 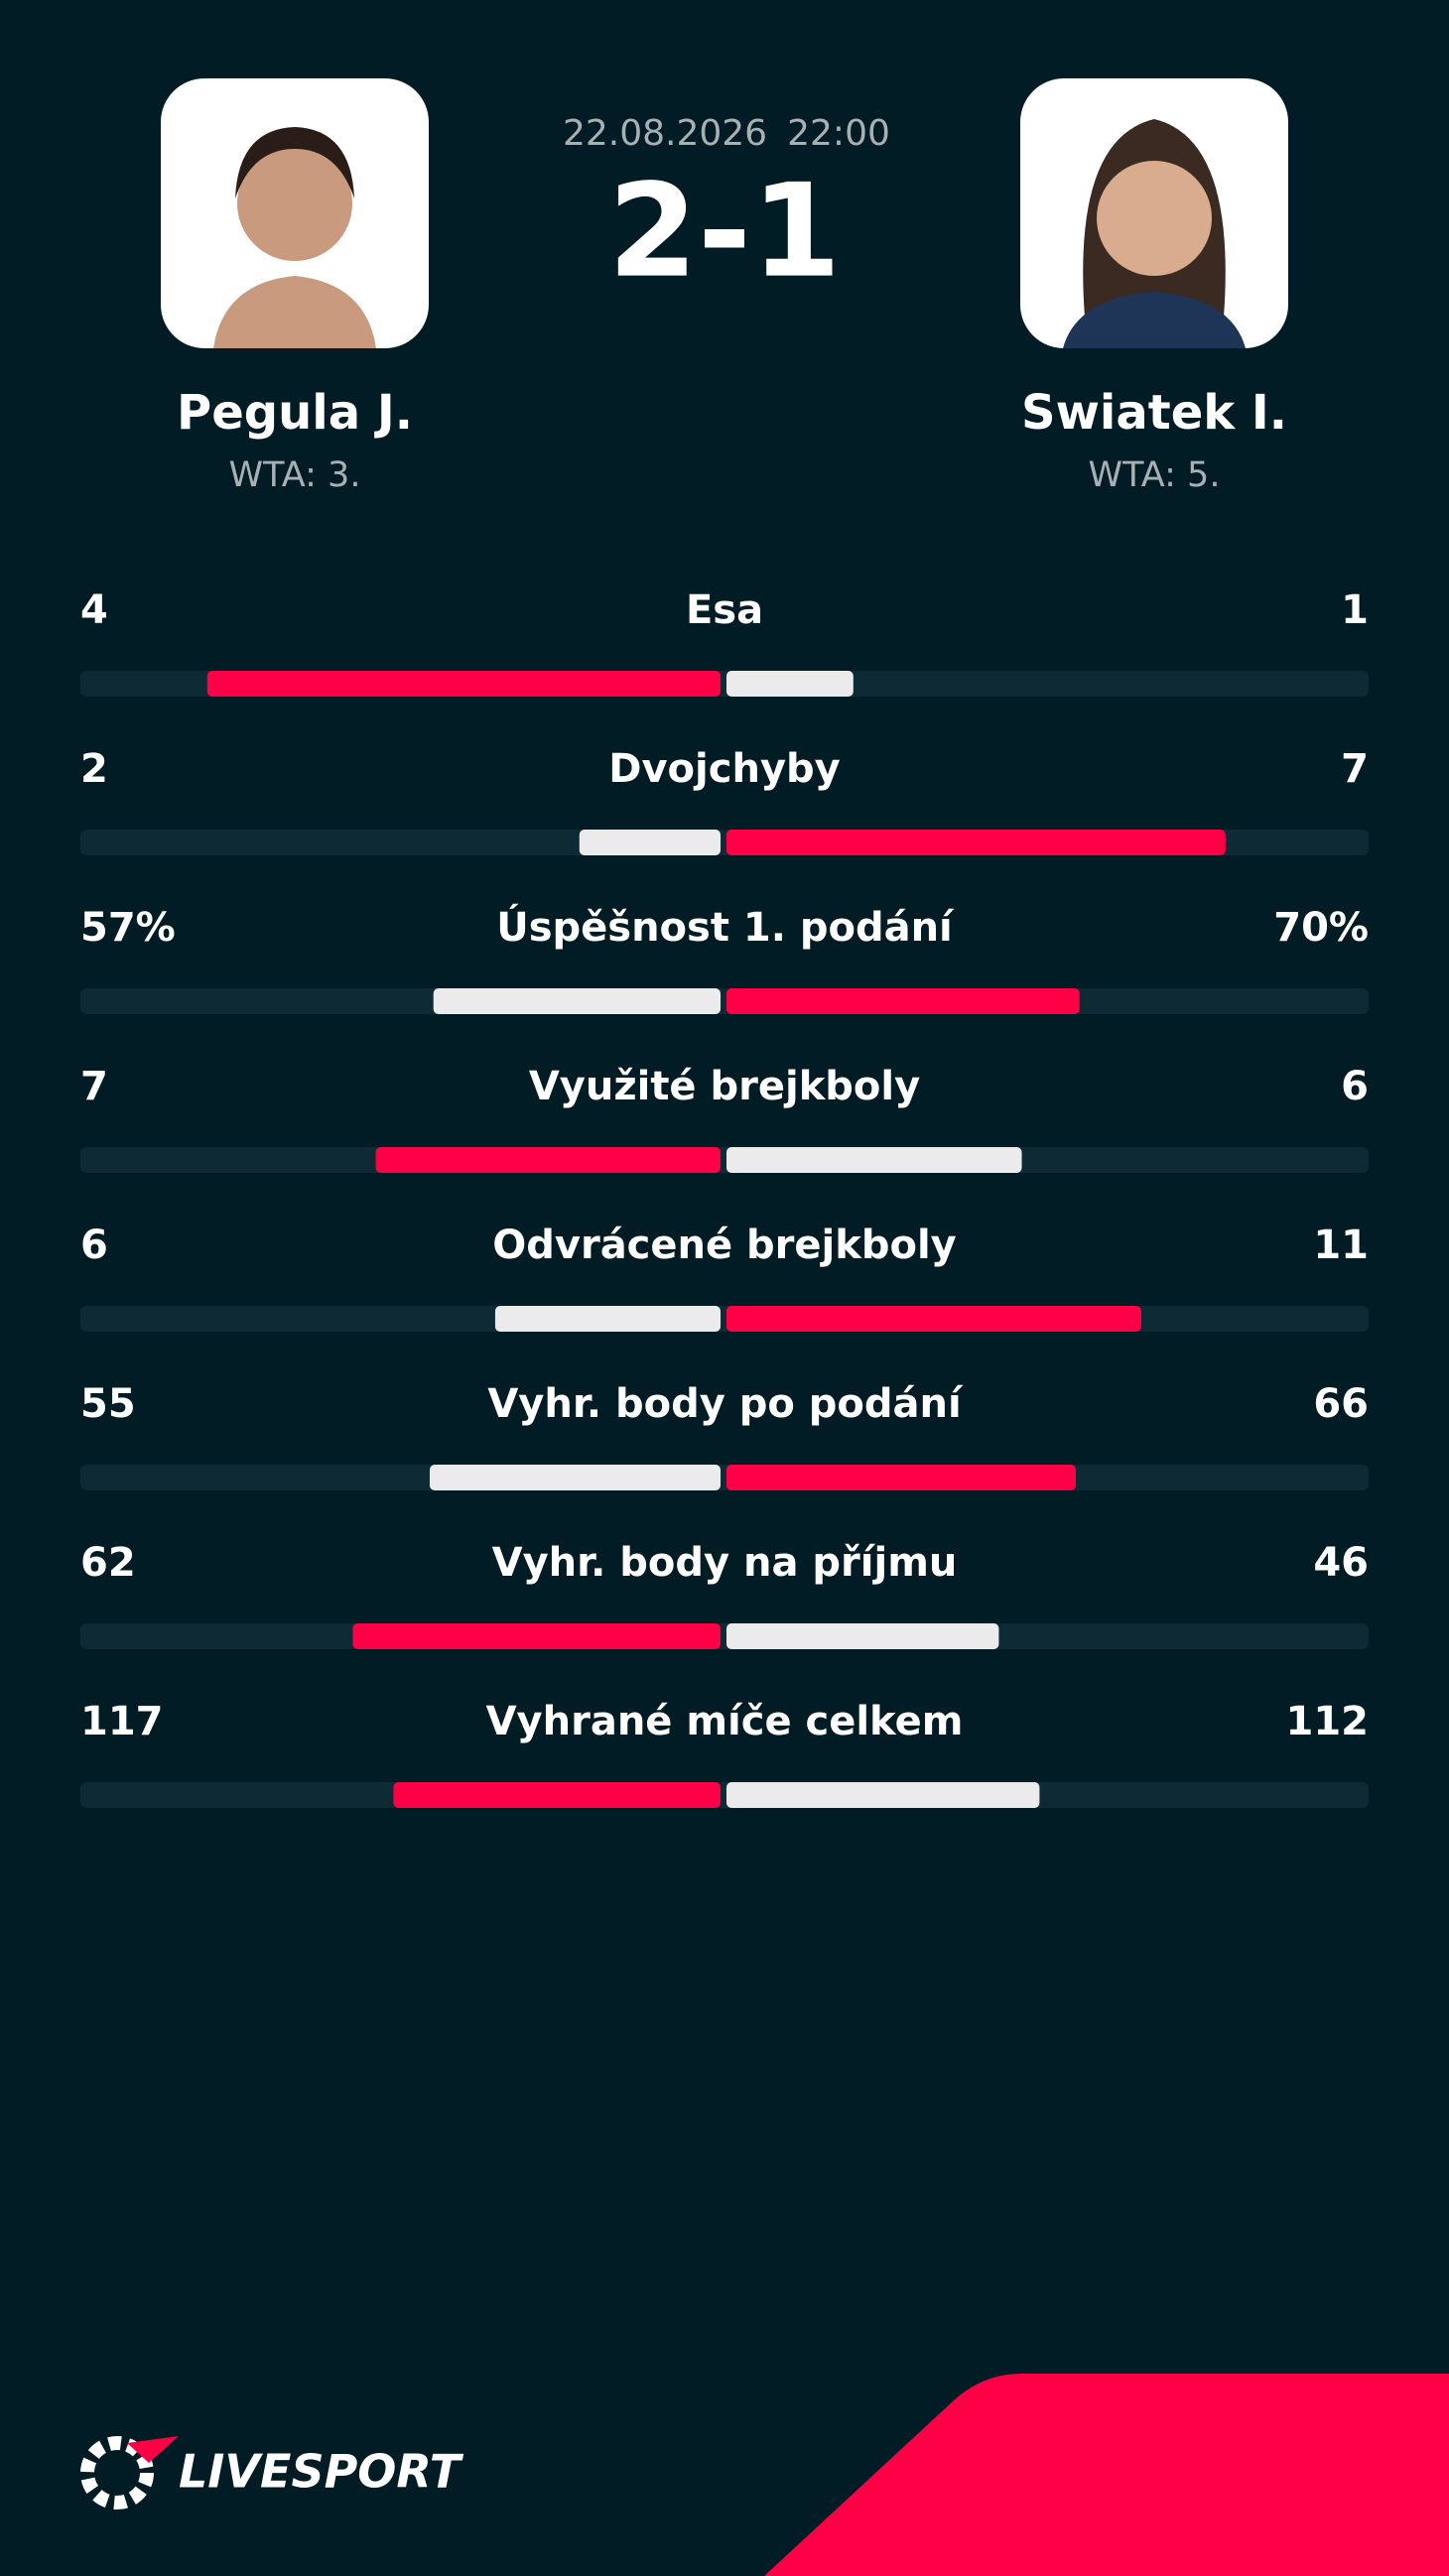 I want to click on home-value: 2, so click(x=94, y=769).